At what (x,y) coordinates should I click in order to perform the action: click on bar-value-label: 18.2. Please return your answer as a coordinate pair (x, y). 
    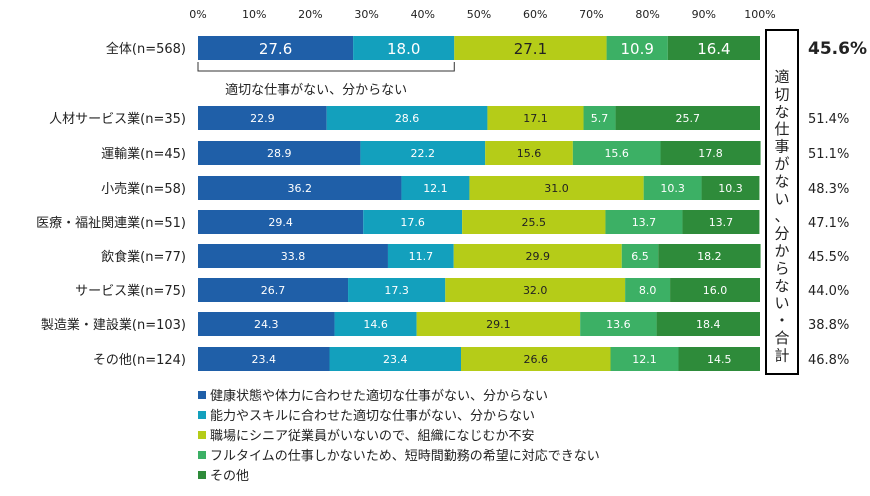
    Looking at the image, I should click on (709, 256).